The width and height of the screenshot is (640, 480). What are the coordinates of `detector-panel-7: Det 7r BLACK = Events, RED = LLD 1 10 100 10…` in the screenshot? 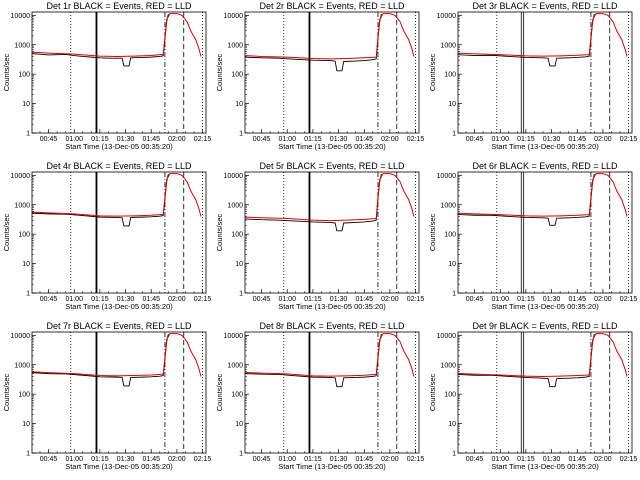 It's located at (106, 400).